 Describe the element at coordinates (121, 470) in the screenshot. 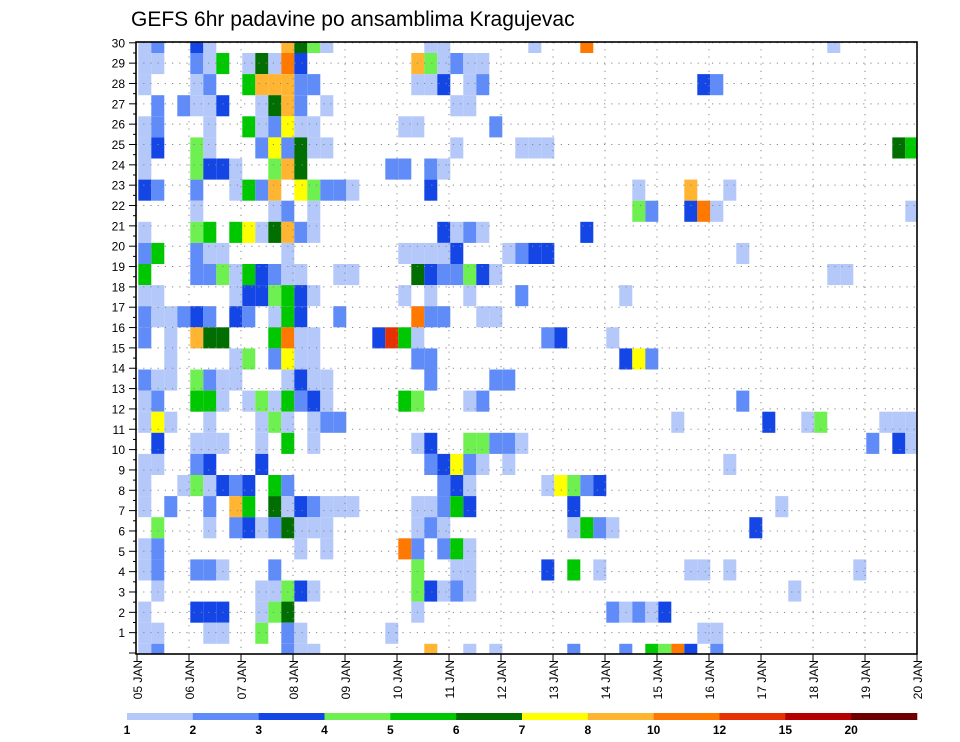

I see `y-tick-label: 9` at that location.